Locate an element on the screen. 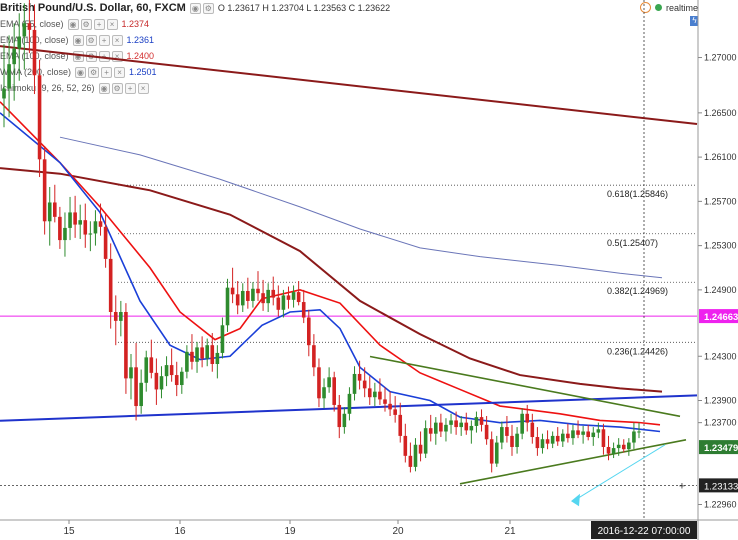 The width and height of the screenshot is (738, 540). time-tick-label: 16 is located at coordinates (180, 531).